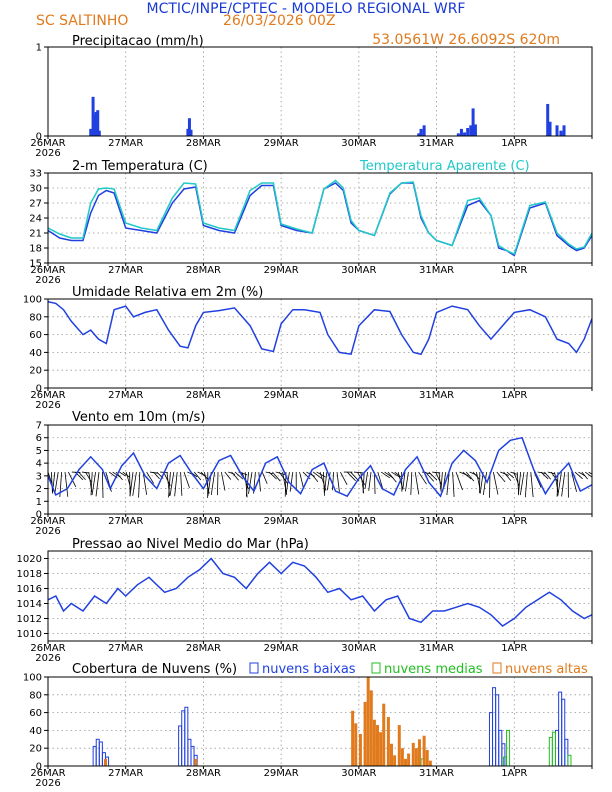 The width and height of the screenshot is (612, 792). I want to click on clouds-ytick-label: 20, so click(35, 749).